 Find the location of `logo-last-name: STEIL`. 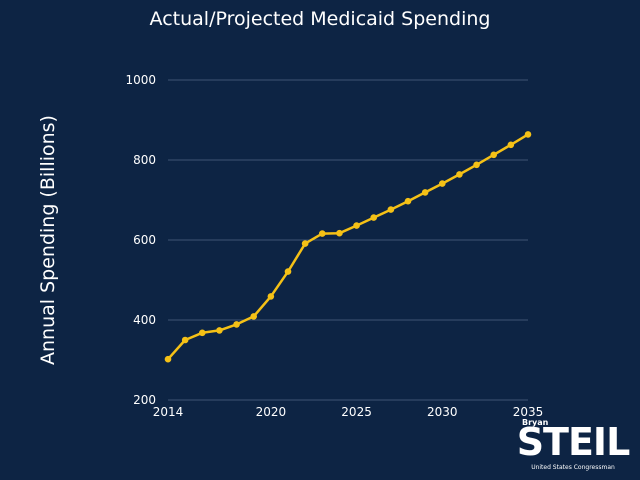

logo-last-name: STEIL is located at coordinates (573, 442).